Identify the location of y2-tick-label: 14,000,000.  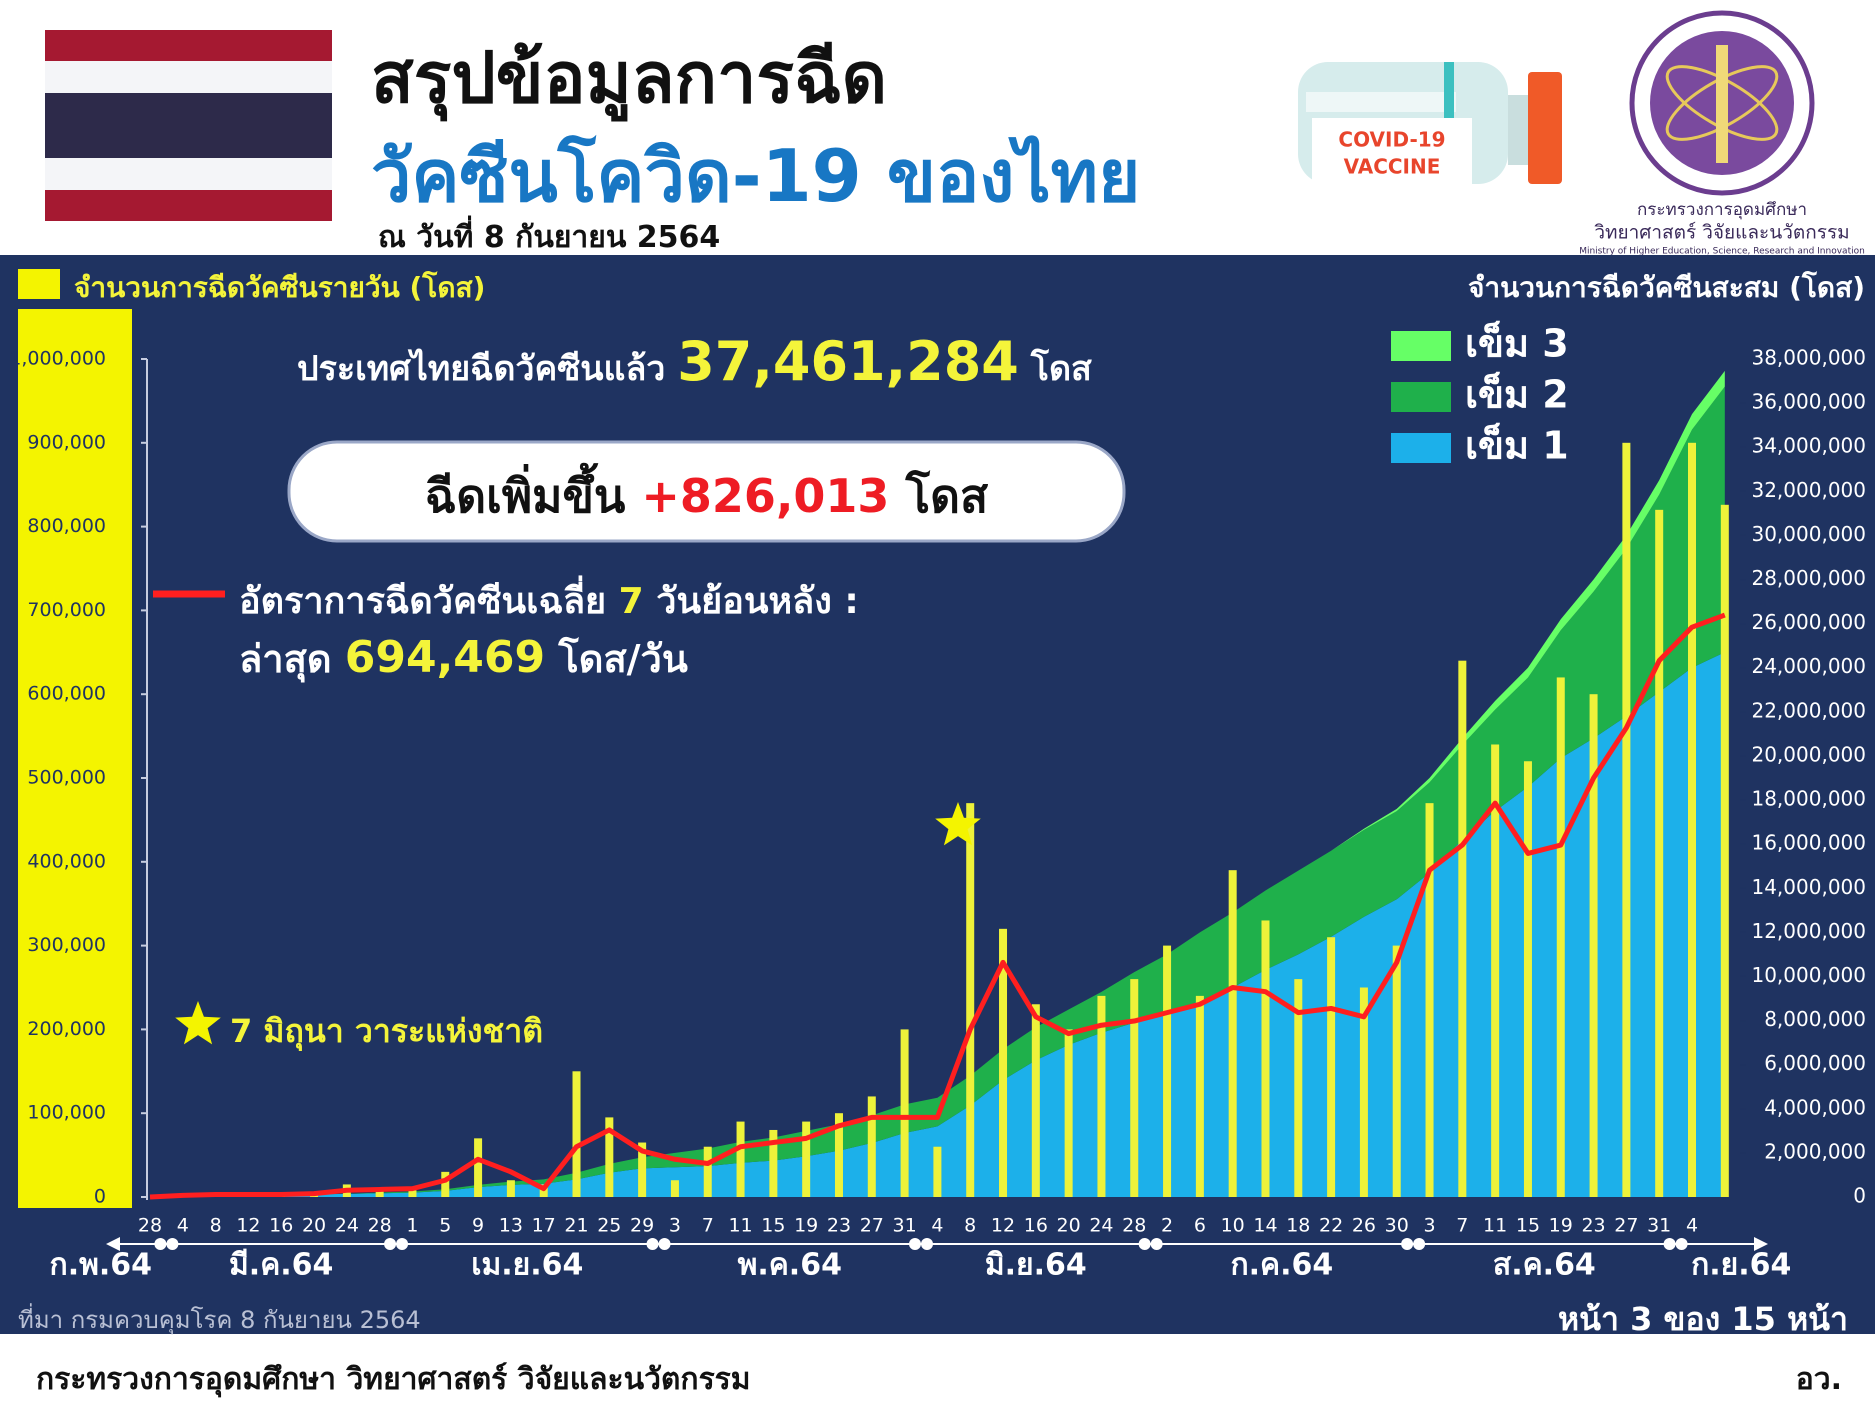
(1808, 887).